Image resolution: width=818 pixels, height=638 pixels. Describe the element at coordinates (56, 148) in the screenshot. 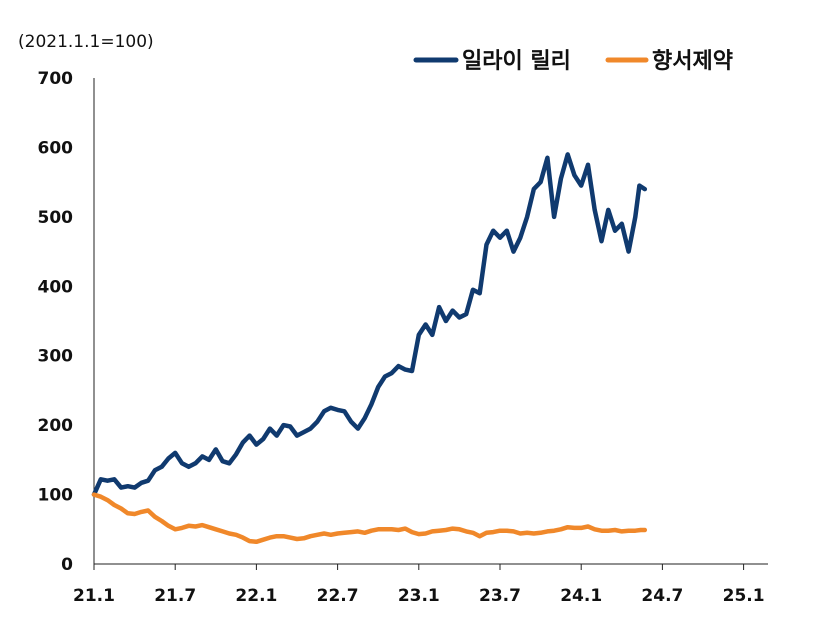

I see `y-tick-label: 600` at that location.